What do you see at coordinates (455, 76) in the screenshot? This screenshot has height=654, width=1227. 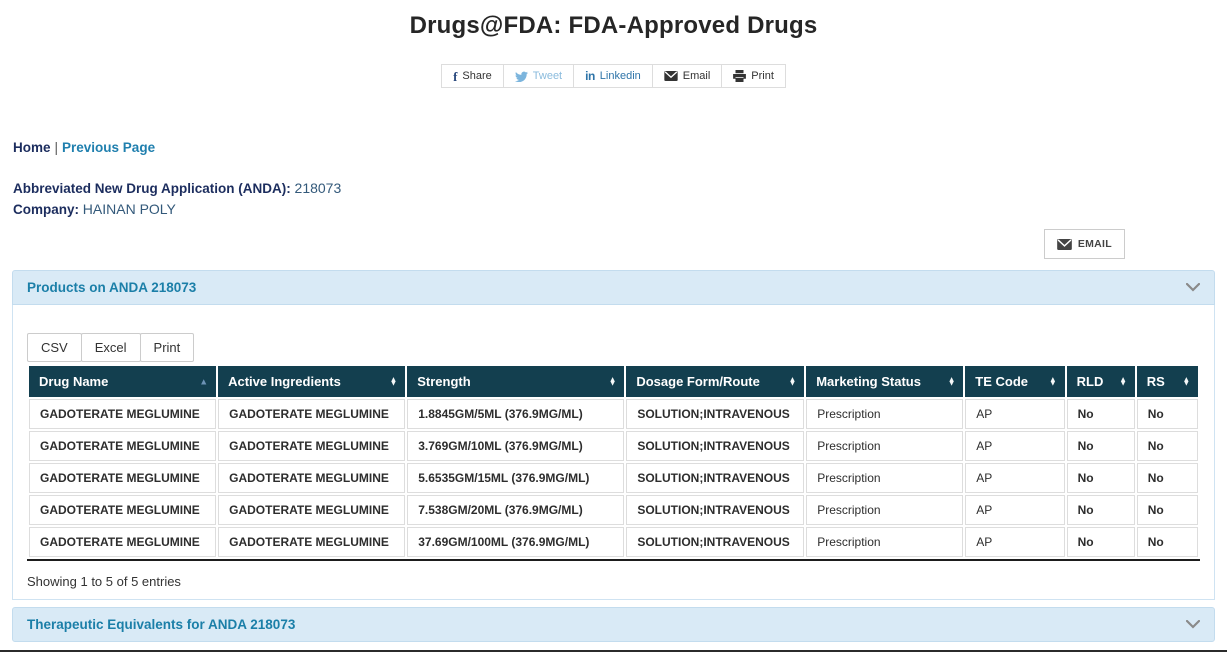 I see `facebook-icon: f` at bounding box center [455, 76].